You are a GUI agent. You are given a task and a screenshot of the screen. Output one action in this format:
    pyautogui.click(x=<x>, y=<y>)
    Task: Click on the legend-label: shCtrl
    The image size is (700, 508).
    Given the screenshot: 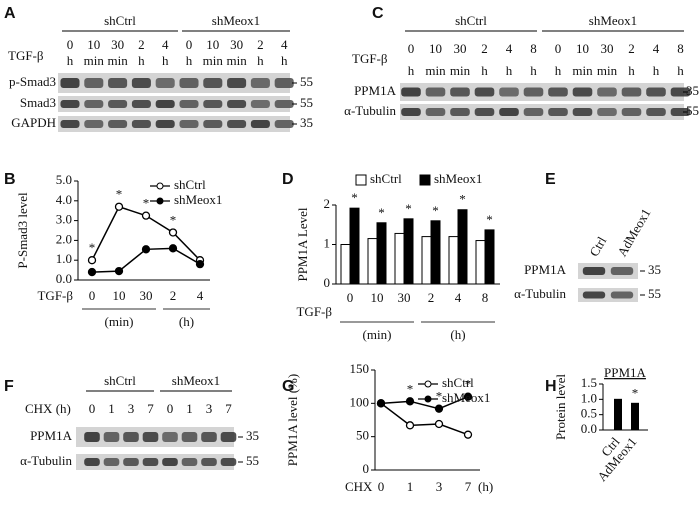 What is the action you would take?
    pyautogui.click(x=458, y=382)
    